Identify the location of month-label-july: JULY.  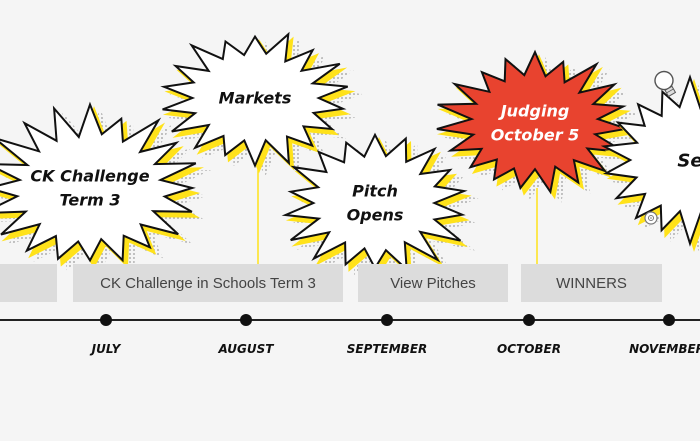
(106, 349).